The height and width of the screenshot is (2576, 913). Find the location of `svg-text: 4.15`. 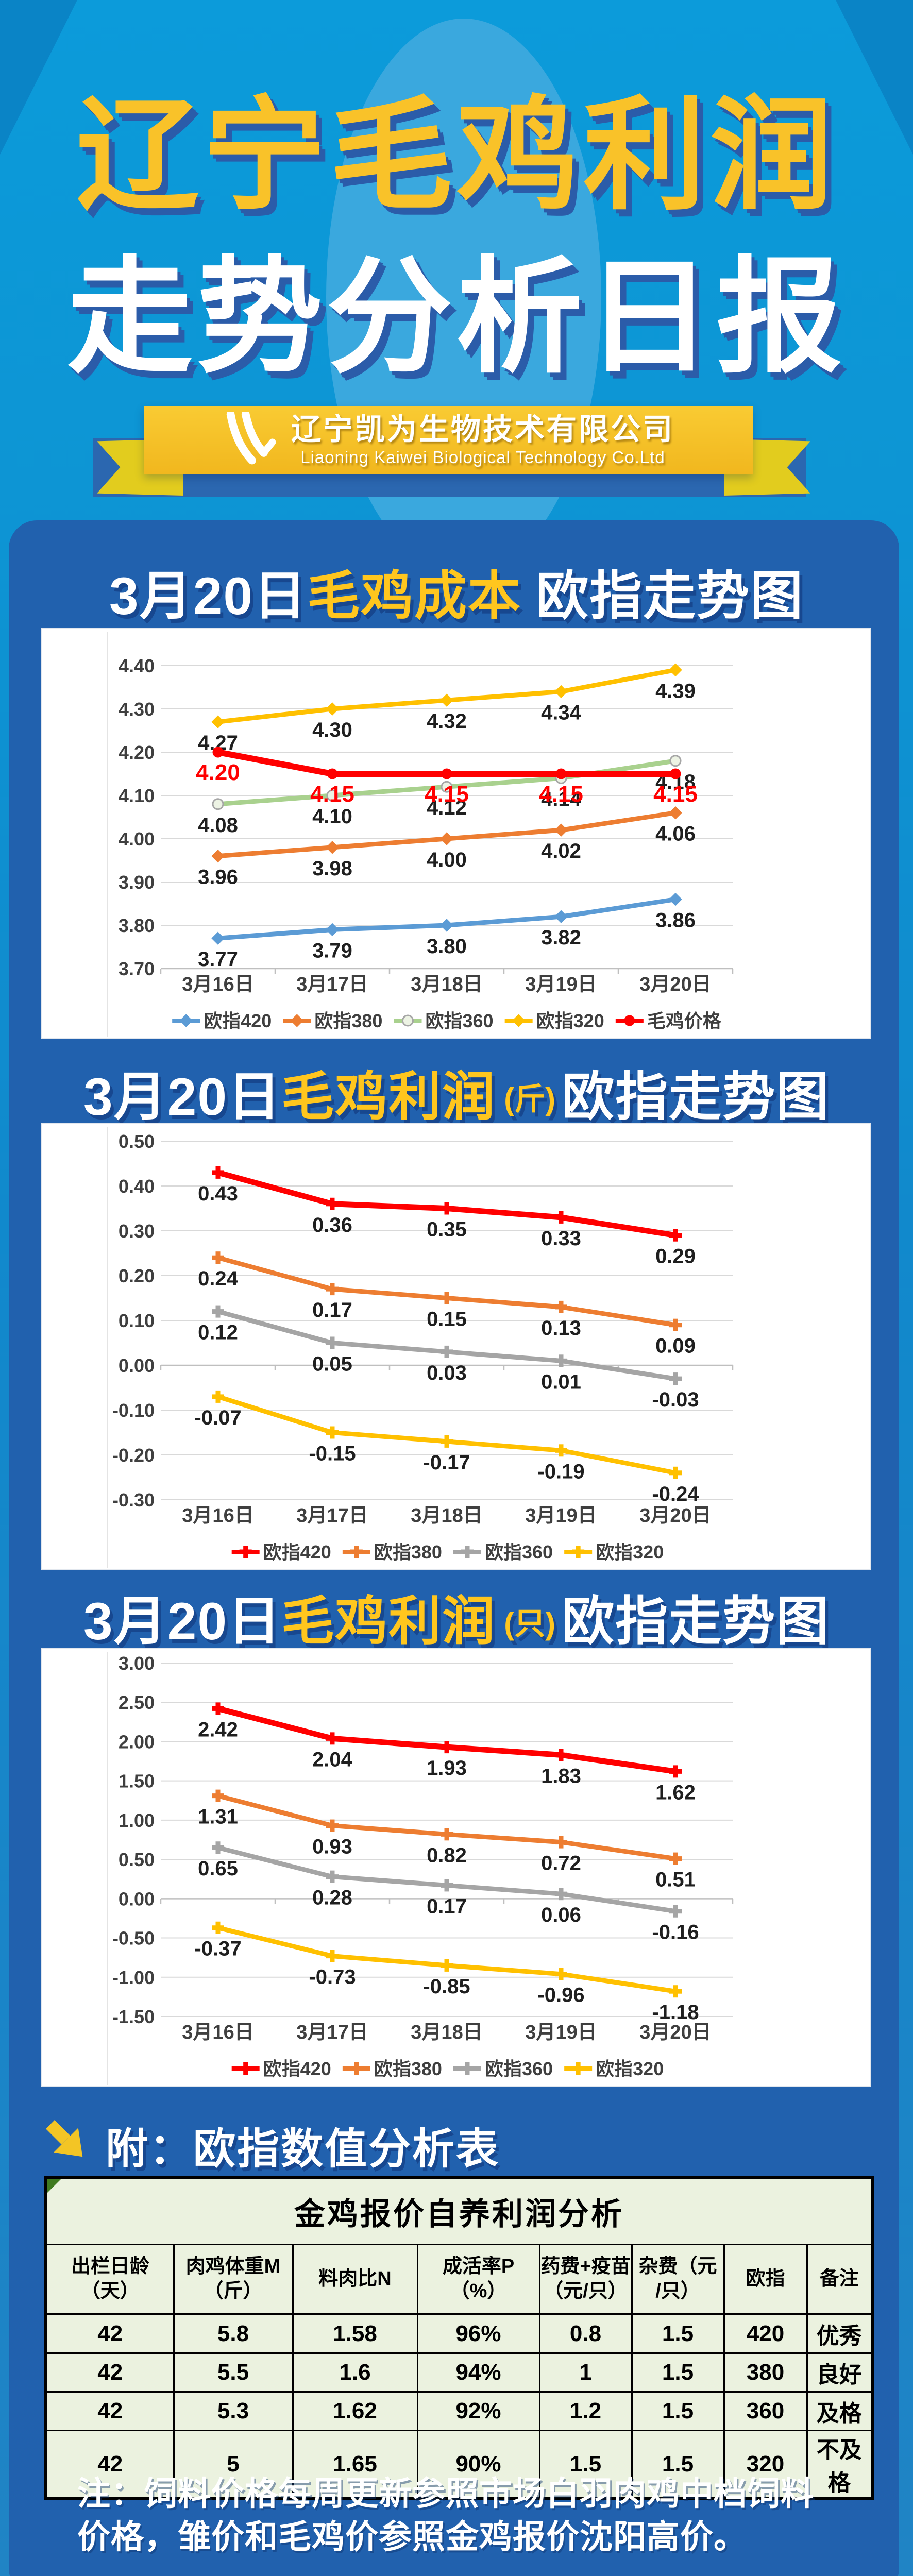

svg-text: 4.15 is located at coordinates (332, 794).